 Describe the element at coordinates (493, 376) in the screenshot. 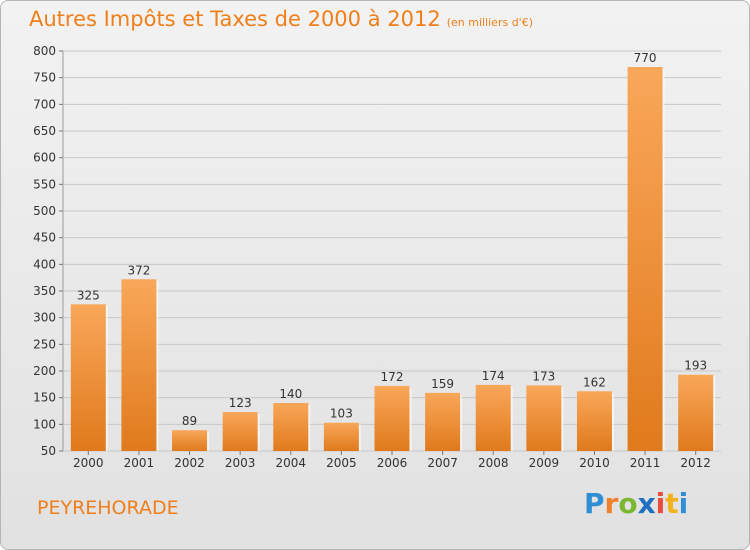

I see `bar-value-label: 174` at that location.